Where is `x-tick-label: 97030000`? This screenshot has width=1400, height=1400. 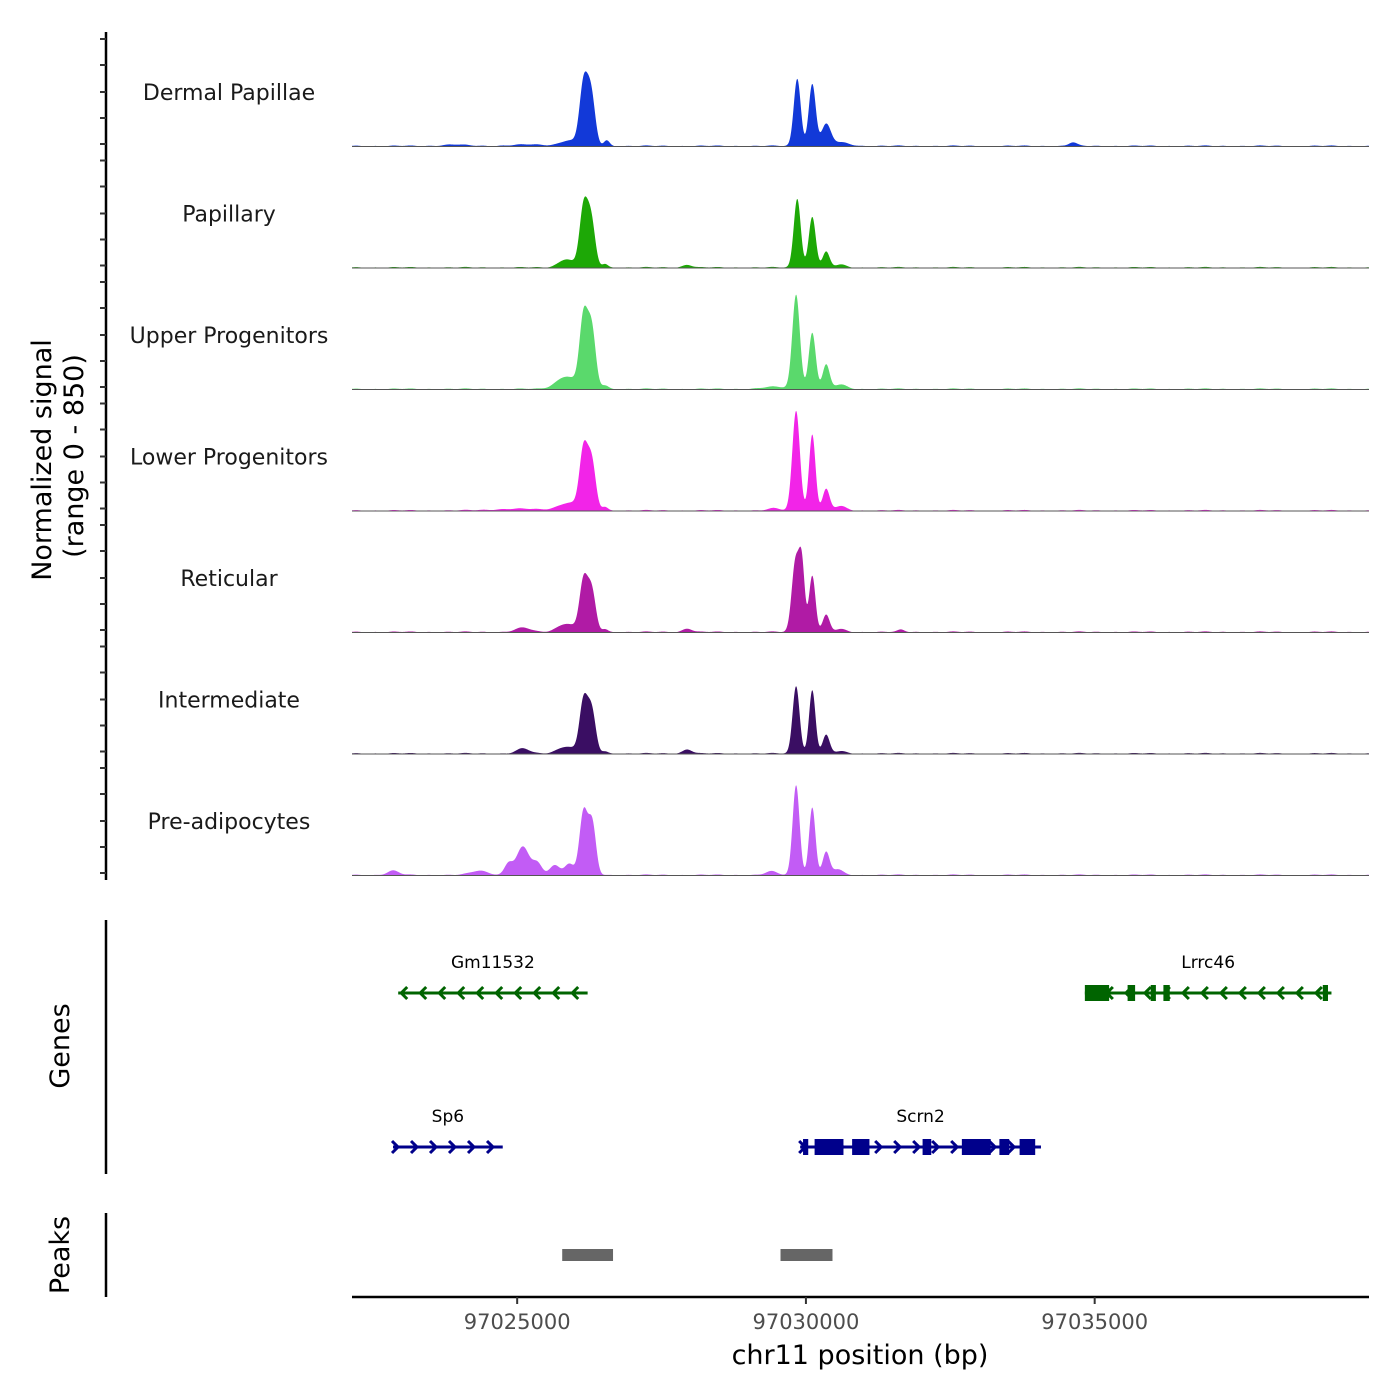
x-tick-label: 97030000 is located at coordinates (805, 1322).